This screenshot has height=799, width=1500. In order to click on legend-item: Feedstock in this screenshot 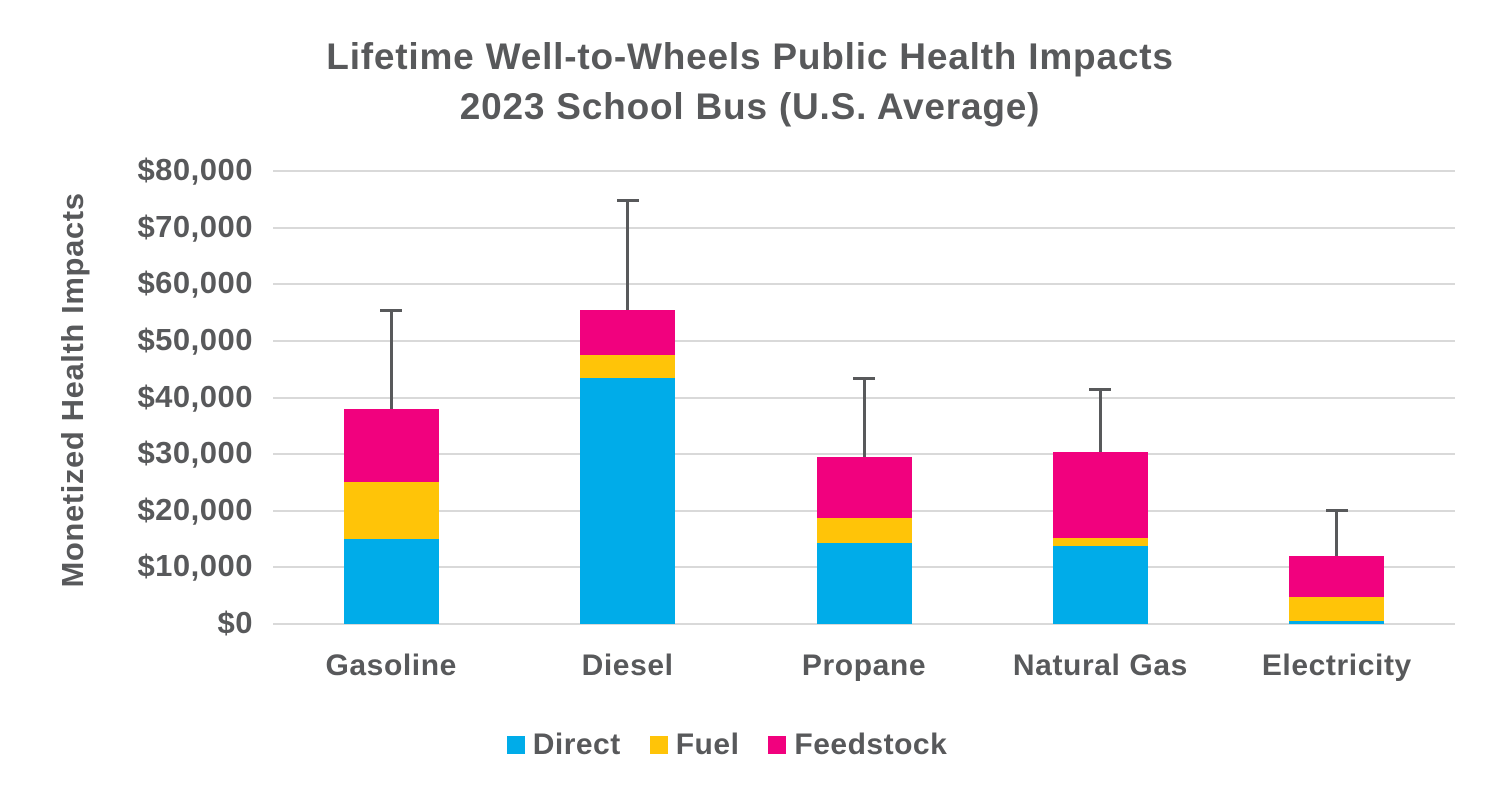, I will do `click(857, 745)`.